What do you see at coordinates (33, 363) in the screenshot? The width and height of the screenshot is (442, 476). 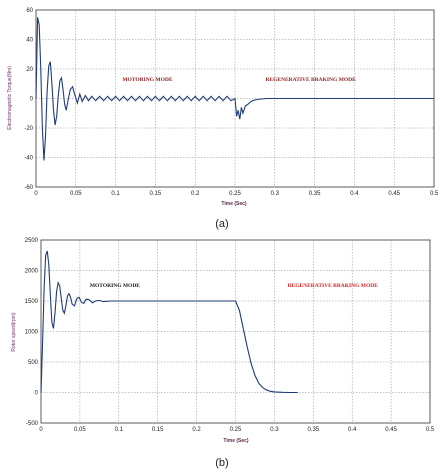 I see `y-tick-label: 500` at bounding box center [33, 363].